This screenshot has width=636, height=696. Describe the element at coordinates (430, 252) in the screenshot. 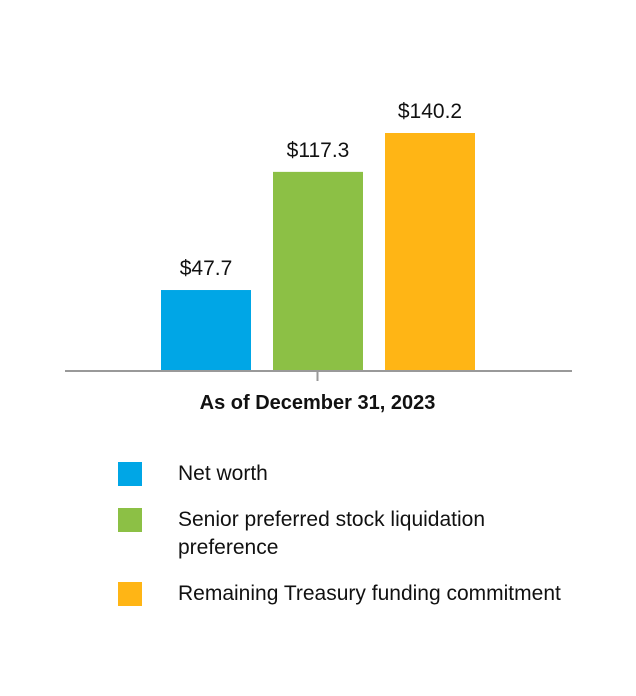

I see `bar-remaining-treasury-funding-commitment` at that location.